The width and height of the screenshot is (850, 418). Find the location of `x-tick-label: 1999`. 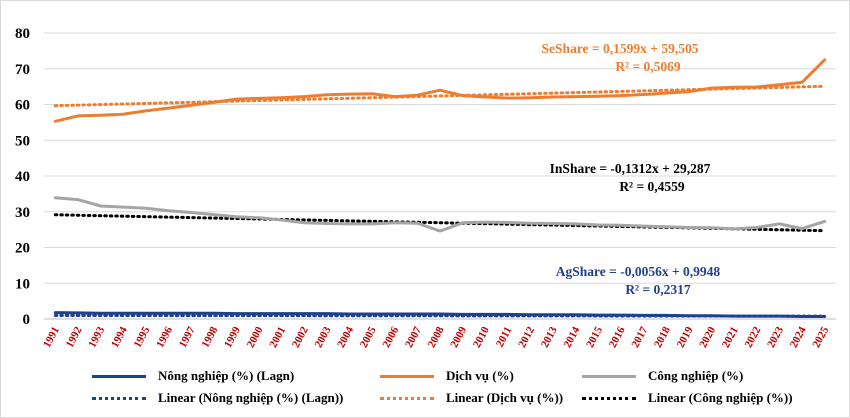

x-tick-label: 1999 is located at coordinates (232, 336).